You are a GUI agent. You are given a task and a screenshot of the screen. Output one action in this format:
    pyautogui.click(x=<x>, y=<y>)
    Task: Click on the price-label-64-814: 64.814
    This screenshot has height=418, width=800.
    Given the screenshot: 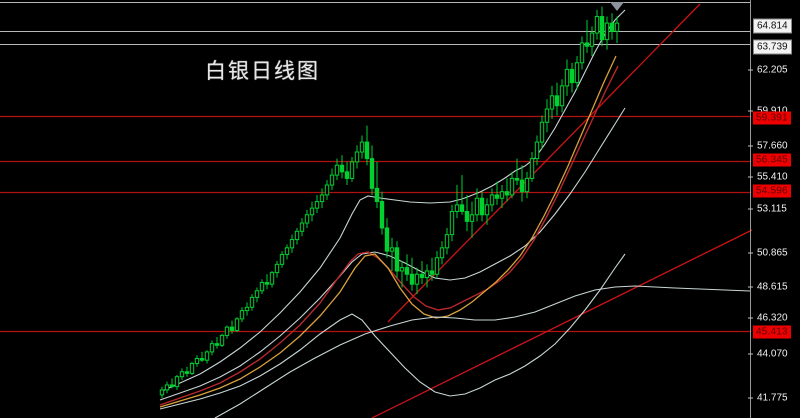 What is the action you would take?
    pyautogui.click(x=772, y=26)
    